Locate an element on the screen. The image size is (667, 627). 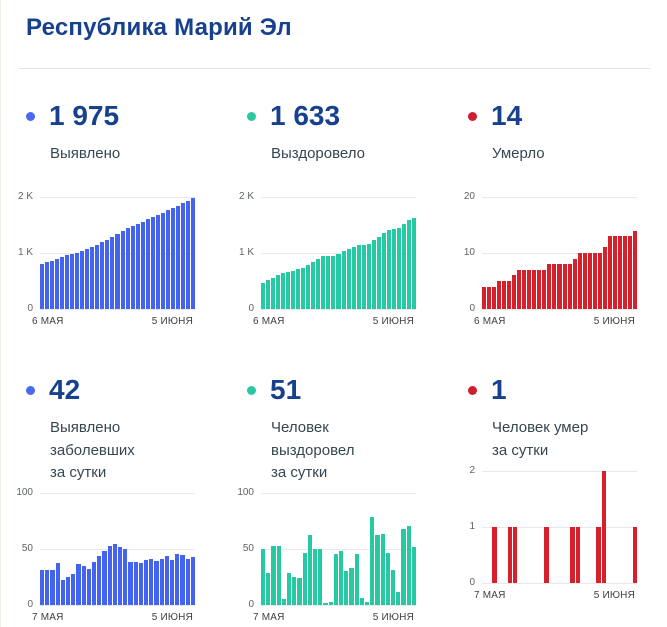
stat-label-line: Выздоровело is located at coordinates (318, 153).